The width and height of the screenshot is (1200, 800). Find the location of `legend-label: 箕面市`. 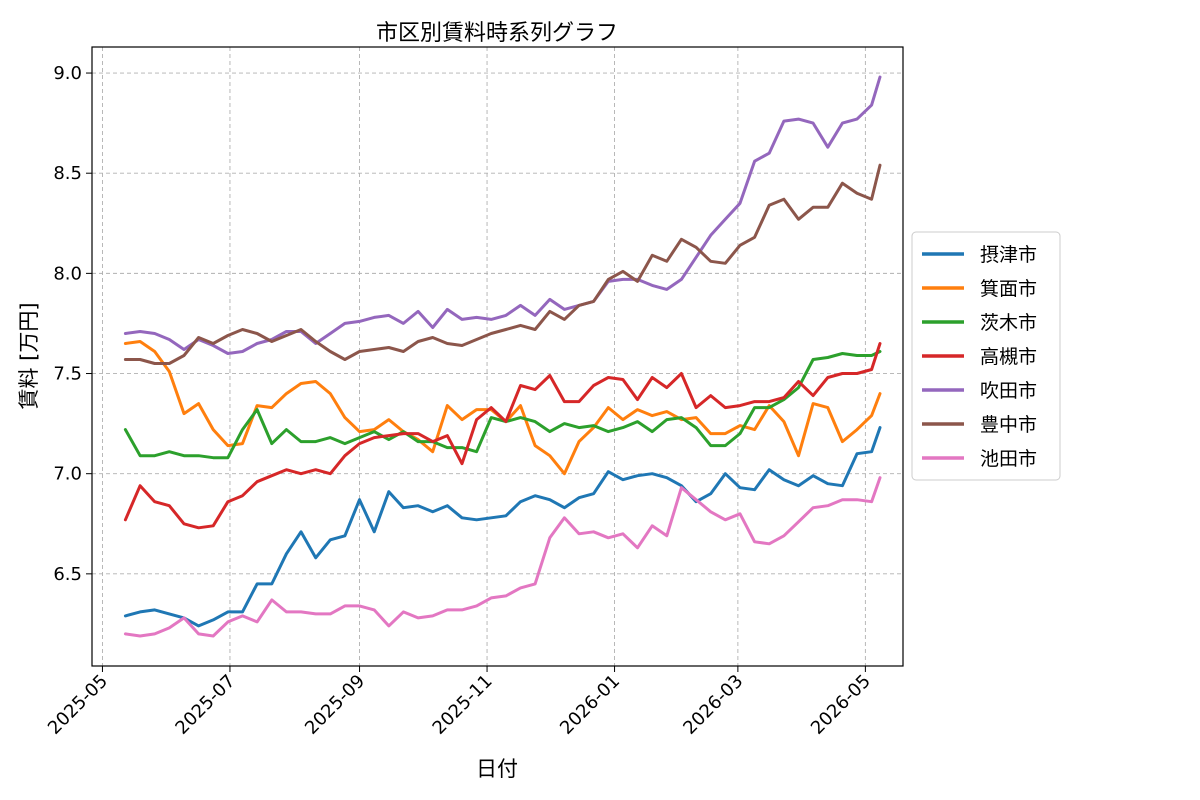

legend-label: 箕面市 is located at coordinates (1008, 289).